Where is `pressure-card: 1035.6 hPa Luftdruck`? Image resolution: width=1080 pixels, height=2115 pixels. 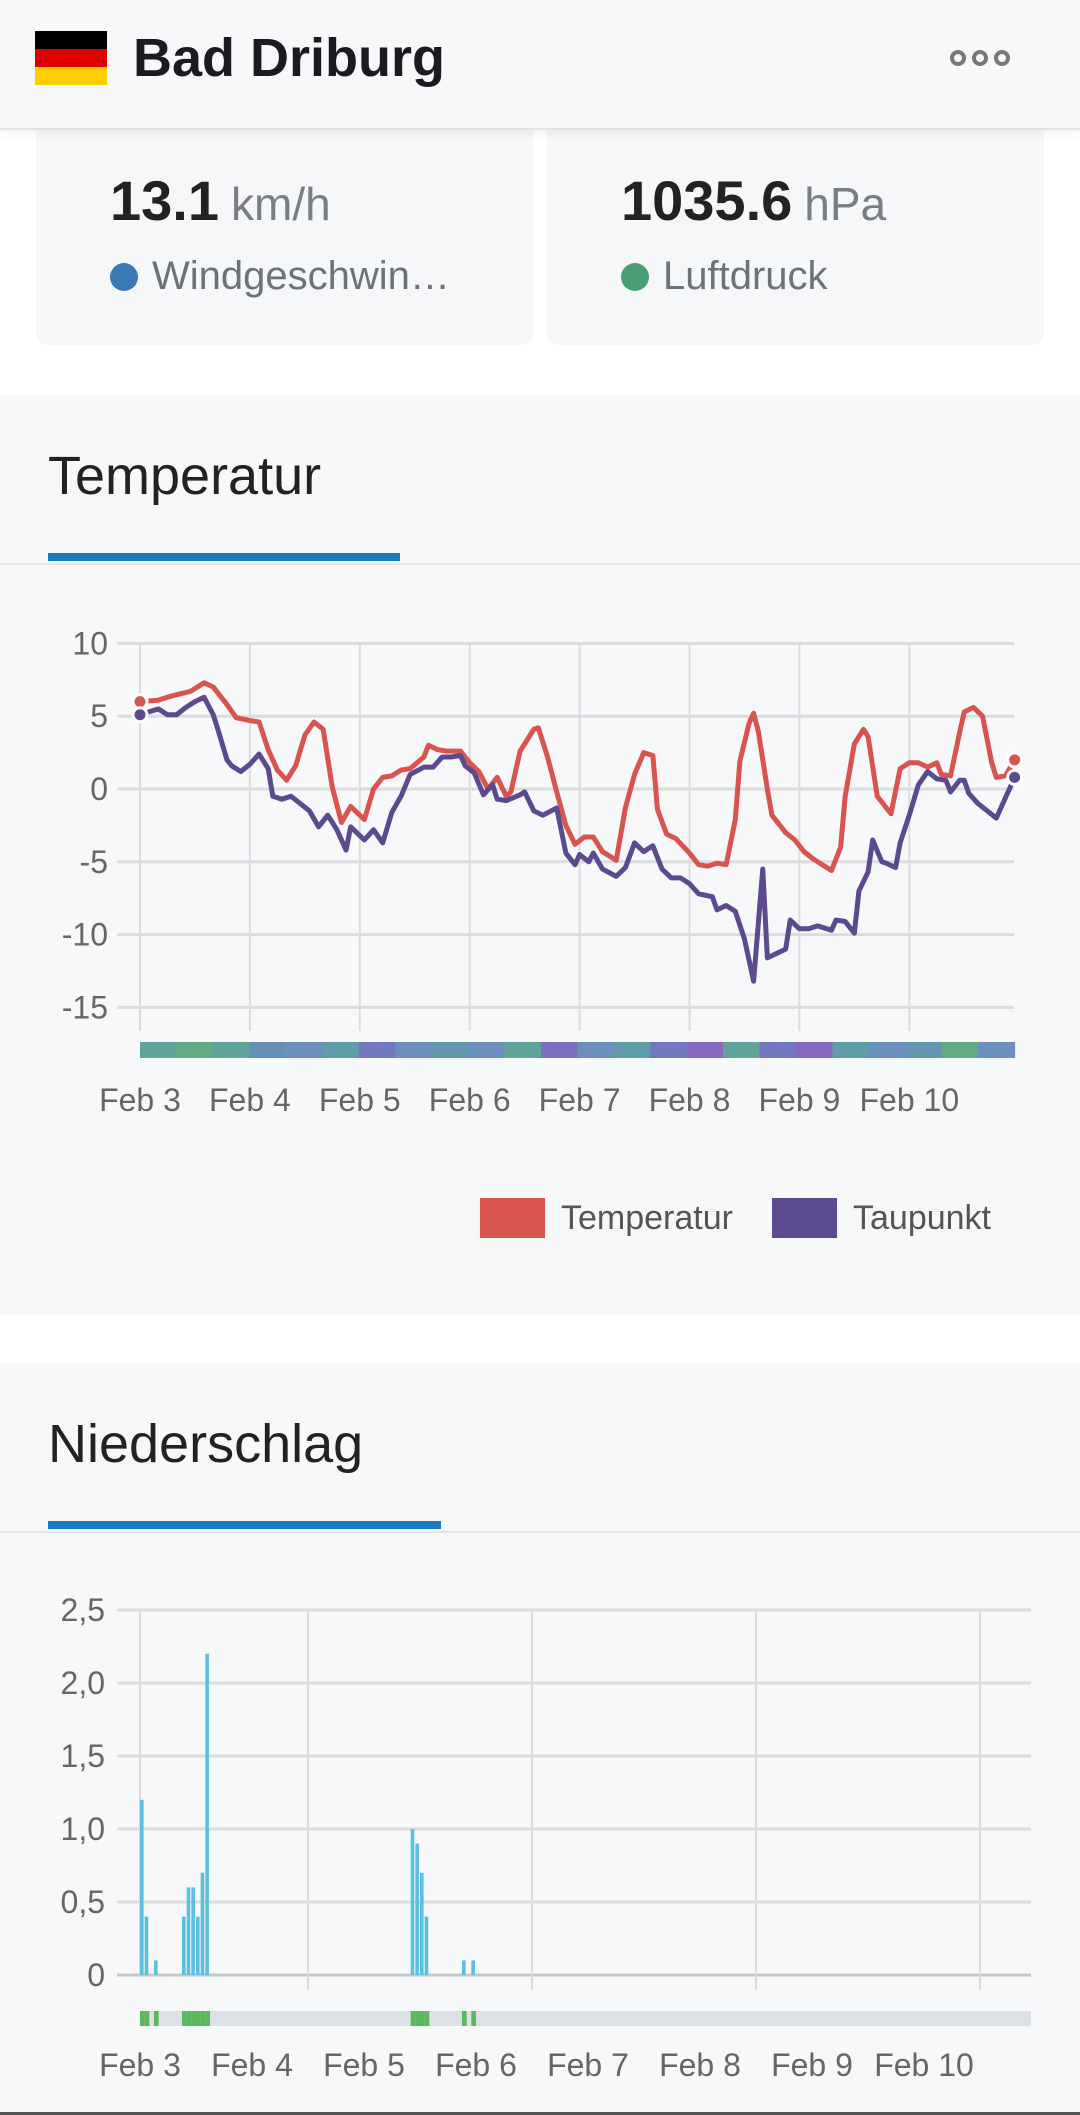 pressure-card: 1035.6 hPa Luftdruck is located at coordinates (795, 237).